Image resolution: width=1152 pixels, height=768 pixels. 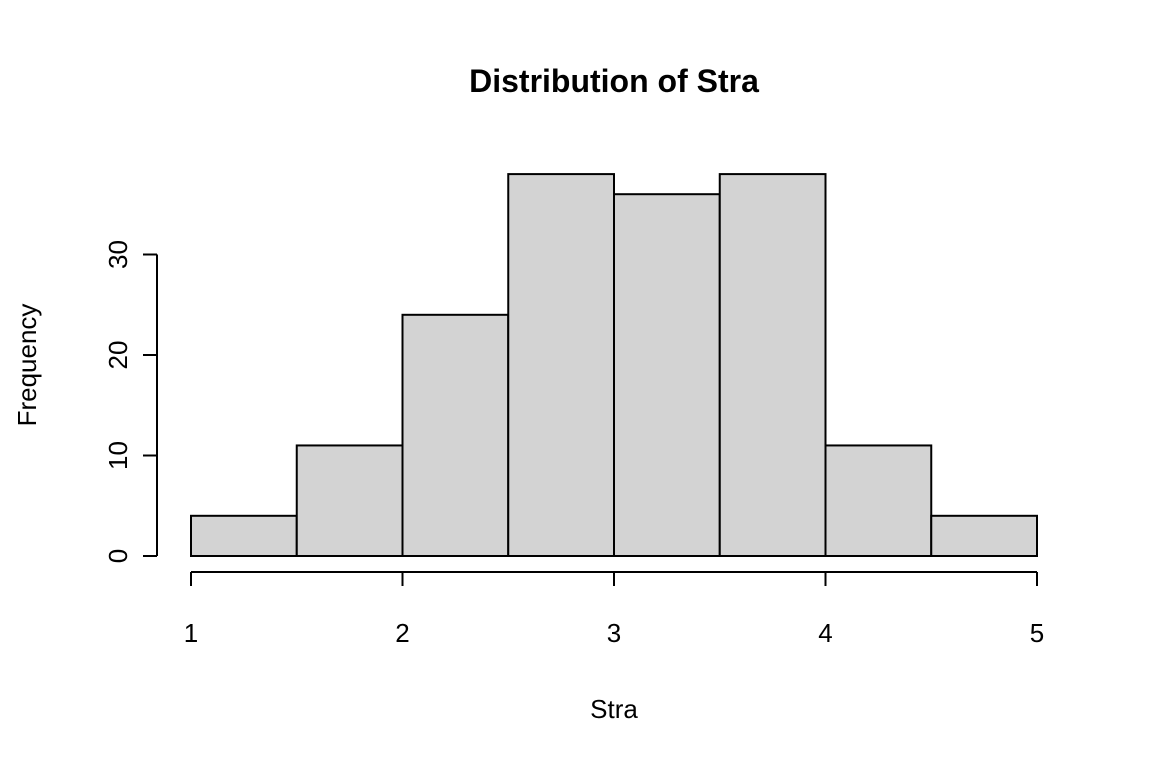 I want to click on y-axis: 0 10 20 30, so click(x=130, y=401).